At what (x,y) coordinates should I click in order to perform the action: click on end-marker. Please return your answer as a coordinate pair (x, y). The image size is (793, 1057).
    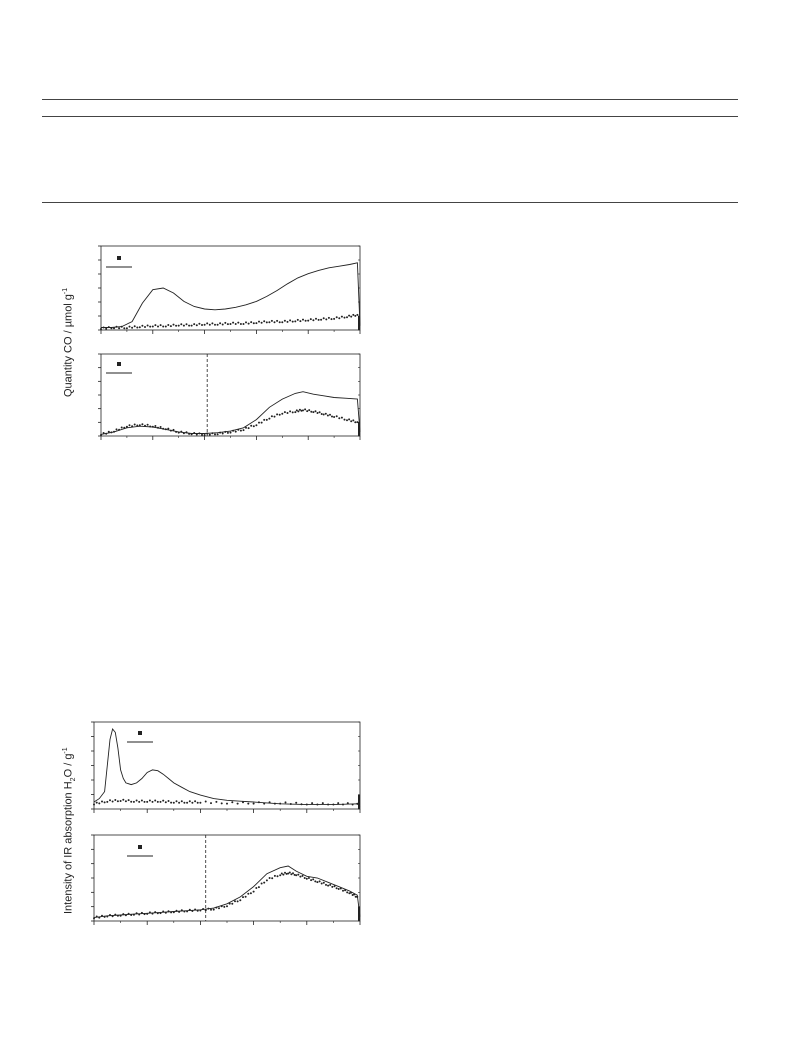
    Looking at the image, I should click on (359, 802).